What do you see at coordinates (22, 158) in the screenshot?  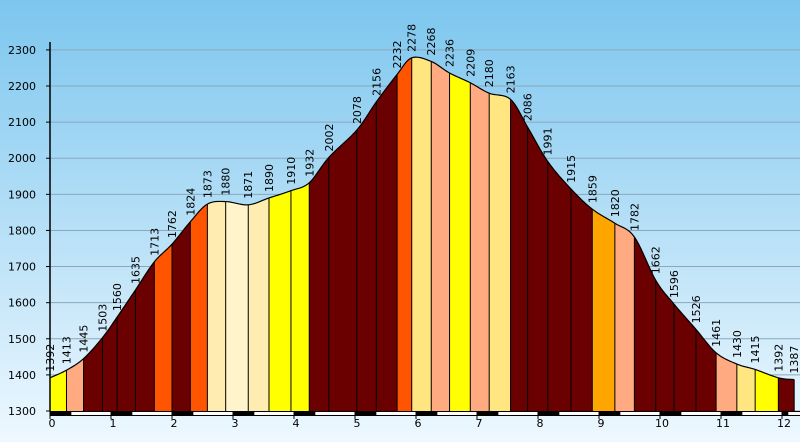 I see `y-tick-label: 2000` at bounding box center [22, 158].